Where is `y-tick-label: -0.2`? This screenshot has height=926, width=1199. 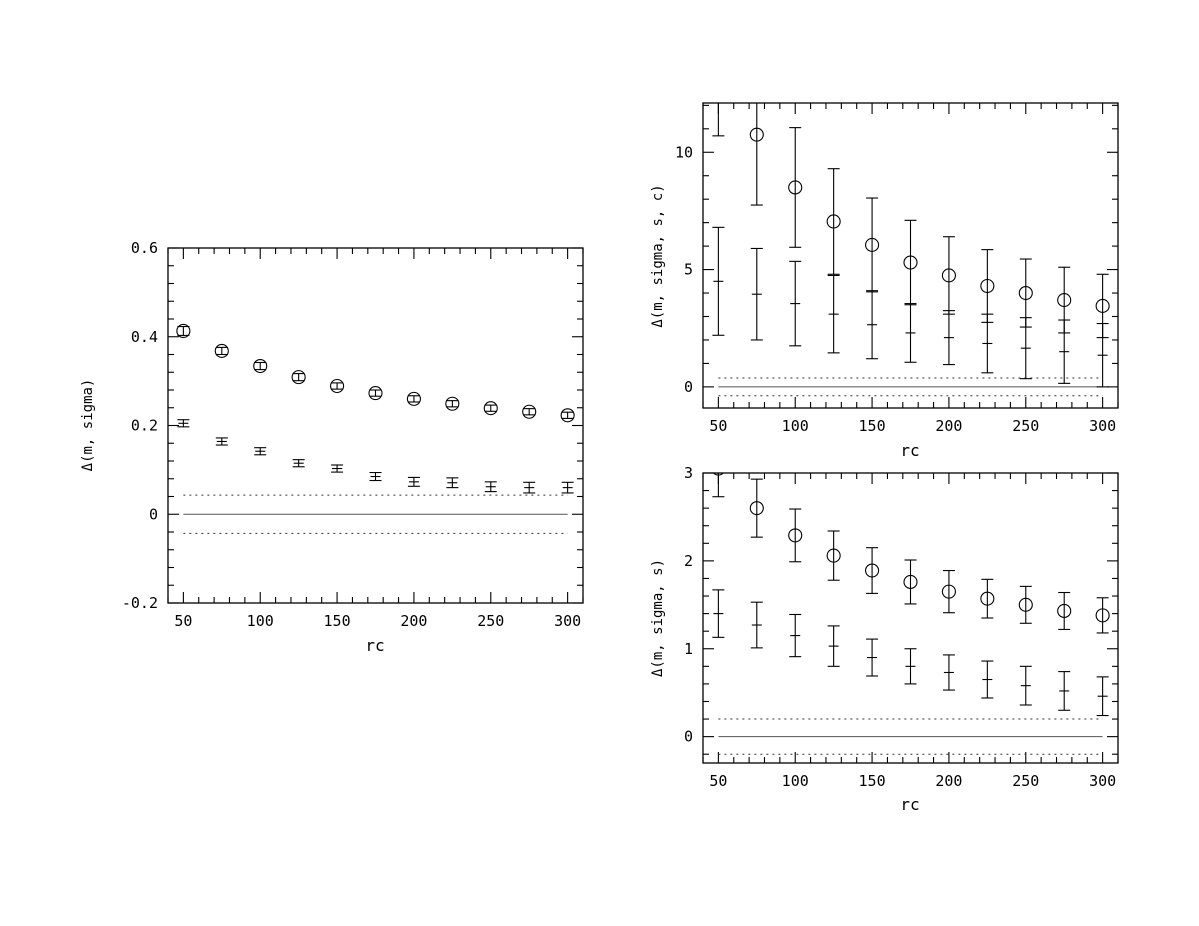 y-tick-label: -0.2 is located at coordinates (140, 603).